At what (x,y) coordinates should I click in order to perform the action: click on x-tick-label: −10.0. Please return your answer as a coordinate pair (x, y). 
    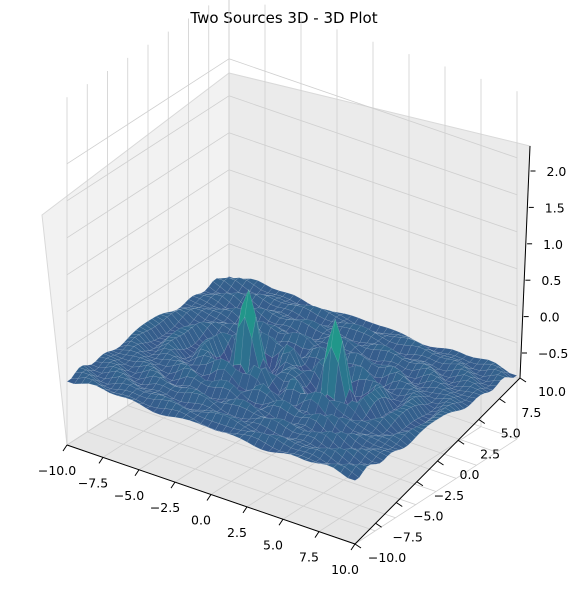
    Looking at the image, I should click on (57, 470).